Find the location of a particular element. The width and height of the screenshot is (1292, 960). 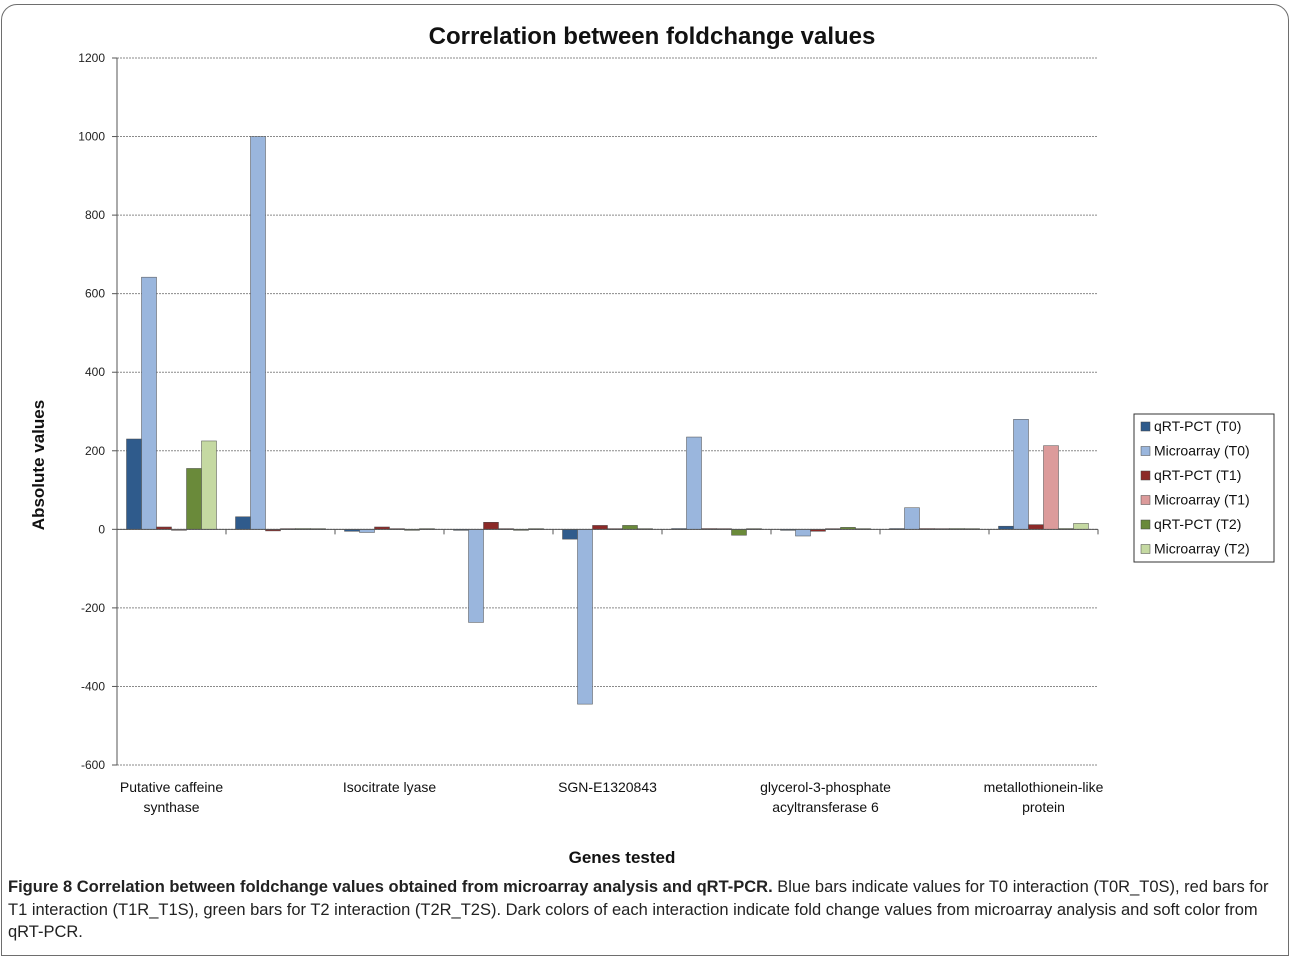

x-axis-label: Genes tested is located at coordinates (622, 857).